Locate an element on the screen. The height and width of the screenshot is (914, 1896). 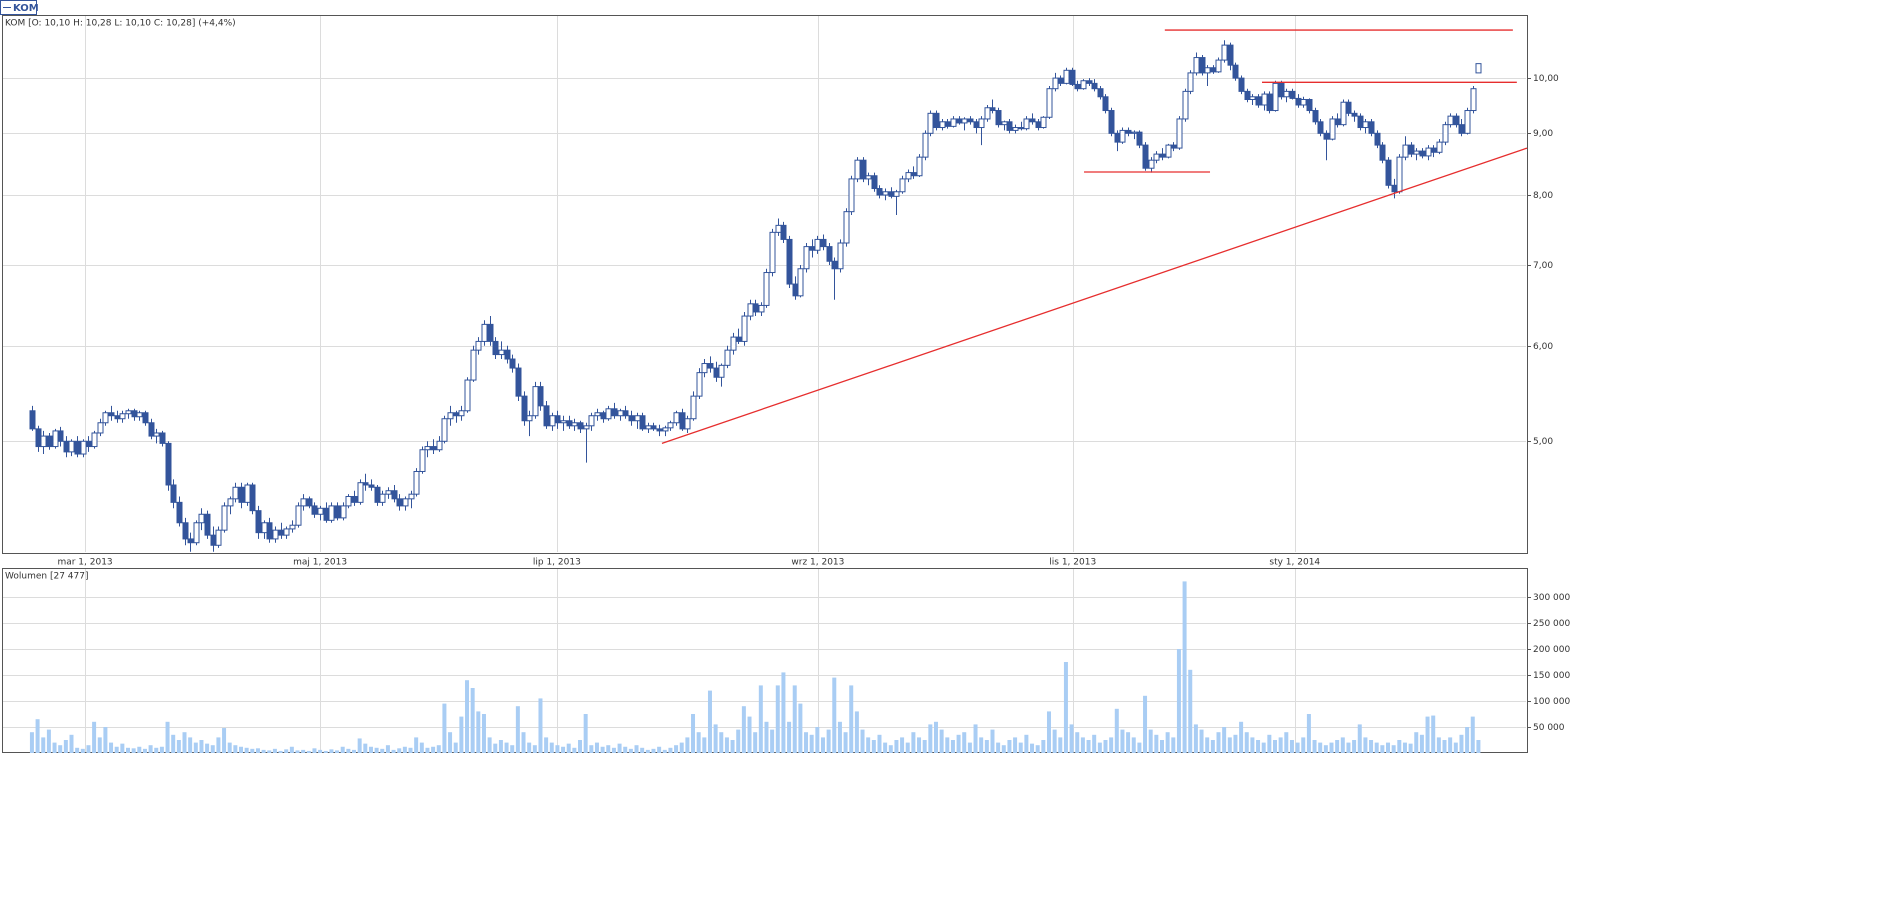
volume-title: Wolumen [27 477] is located at coordinates (46, 577).